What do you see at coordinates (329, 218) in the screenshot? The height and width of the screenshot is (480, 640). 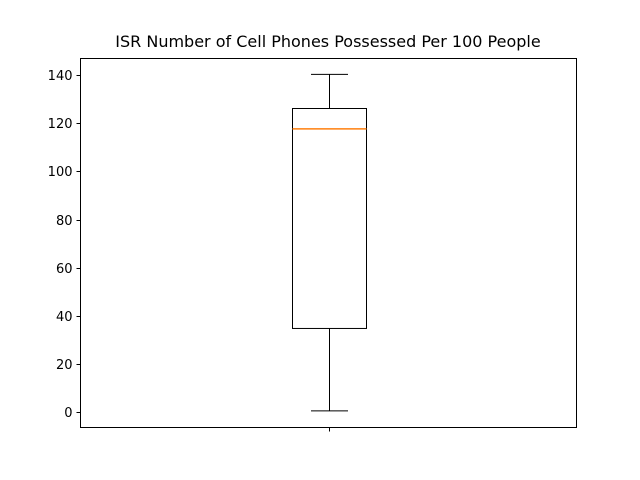 I see `box-iqr` at bounding box center [329, 218].